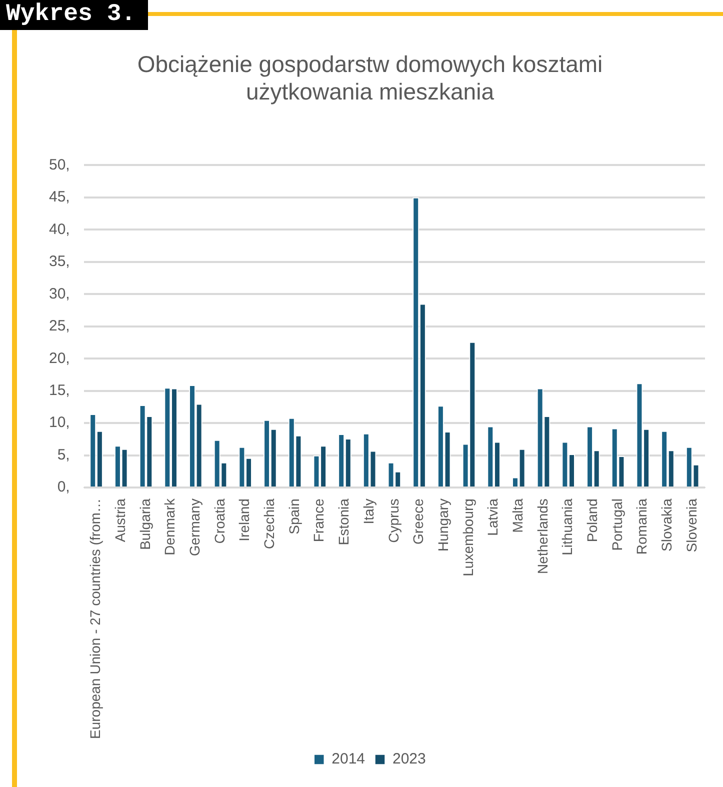  I want to click on x-tick-label: Estonia, so click(344, 522).